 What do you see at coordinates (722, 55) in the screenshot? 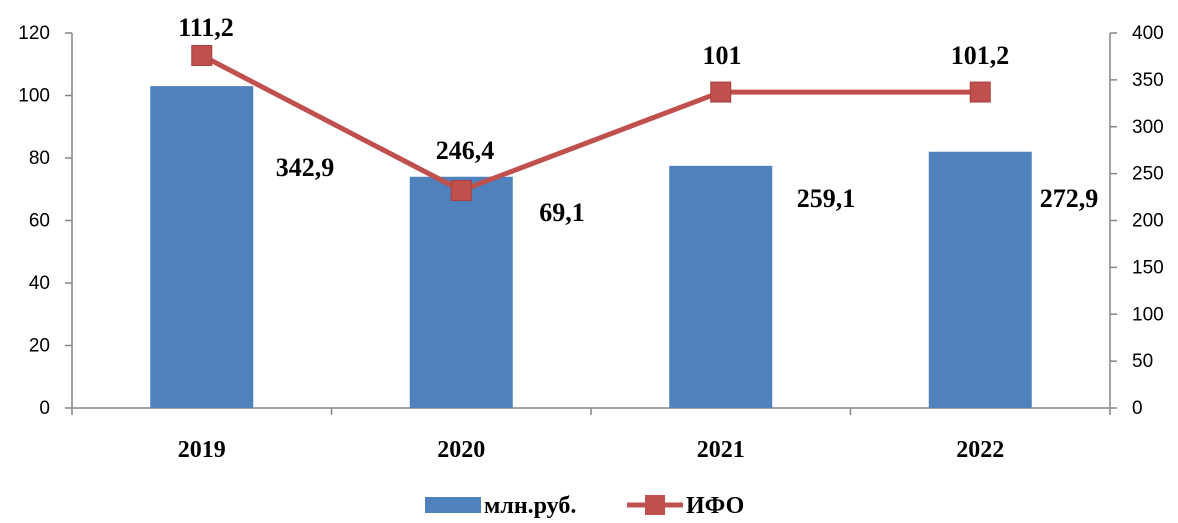
I see `line-data-label: 101` at bounding box center [722, 55].